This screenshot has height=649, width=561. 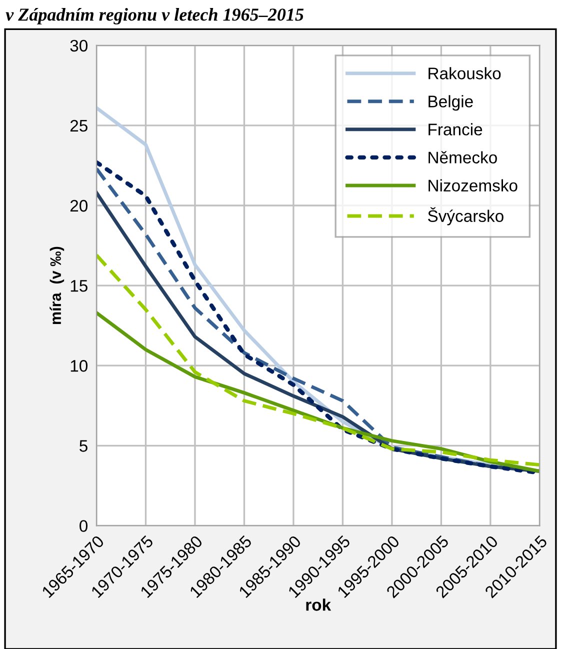 I want to click on legend-label: Švýcarsko, so click(x=466, y=216).